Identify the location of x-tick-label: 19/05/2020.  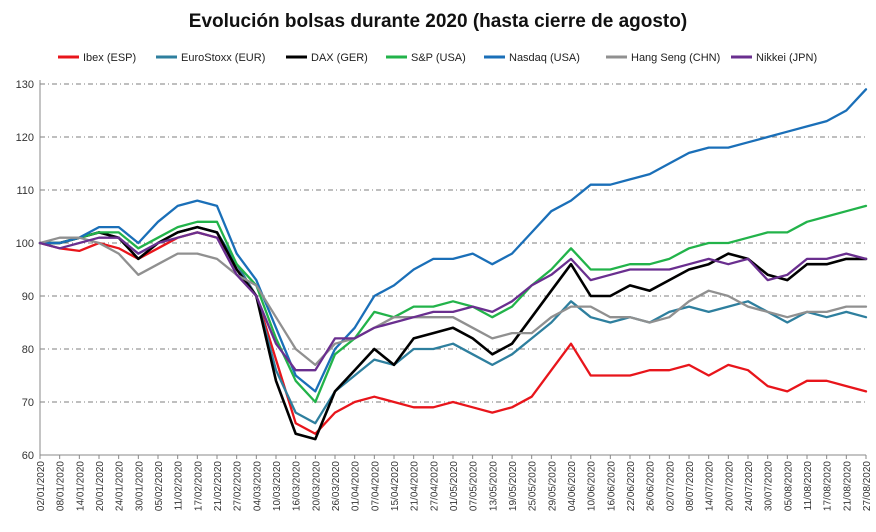
(513, 486).